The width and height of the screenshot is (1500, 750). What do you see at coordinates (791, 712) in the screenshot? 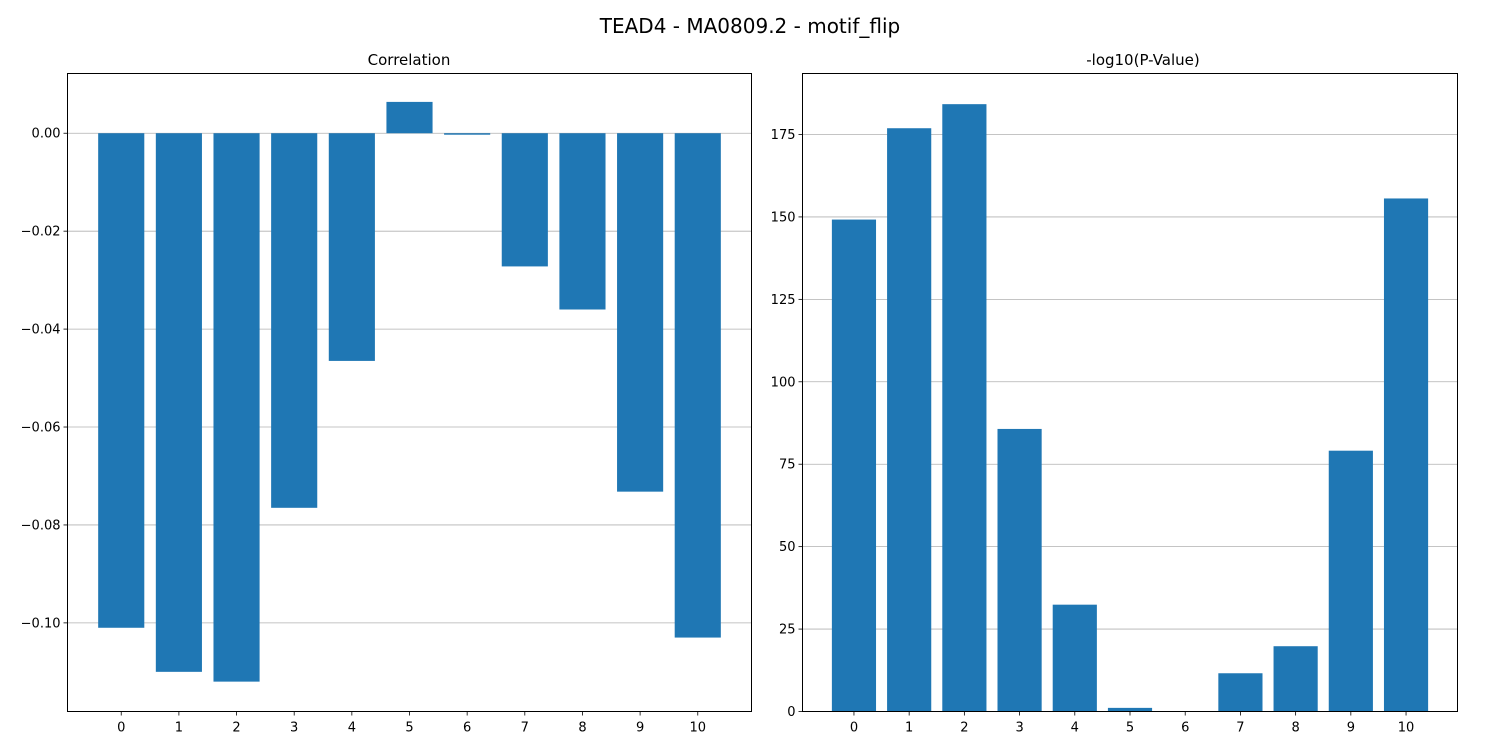
I see `pvalue-ytick-label: 0` at bounding box center [791, 712].